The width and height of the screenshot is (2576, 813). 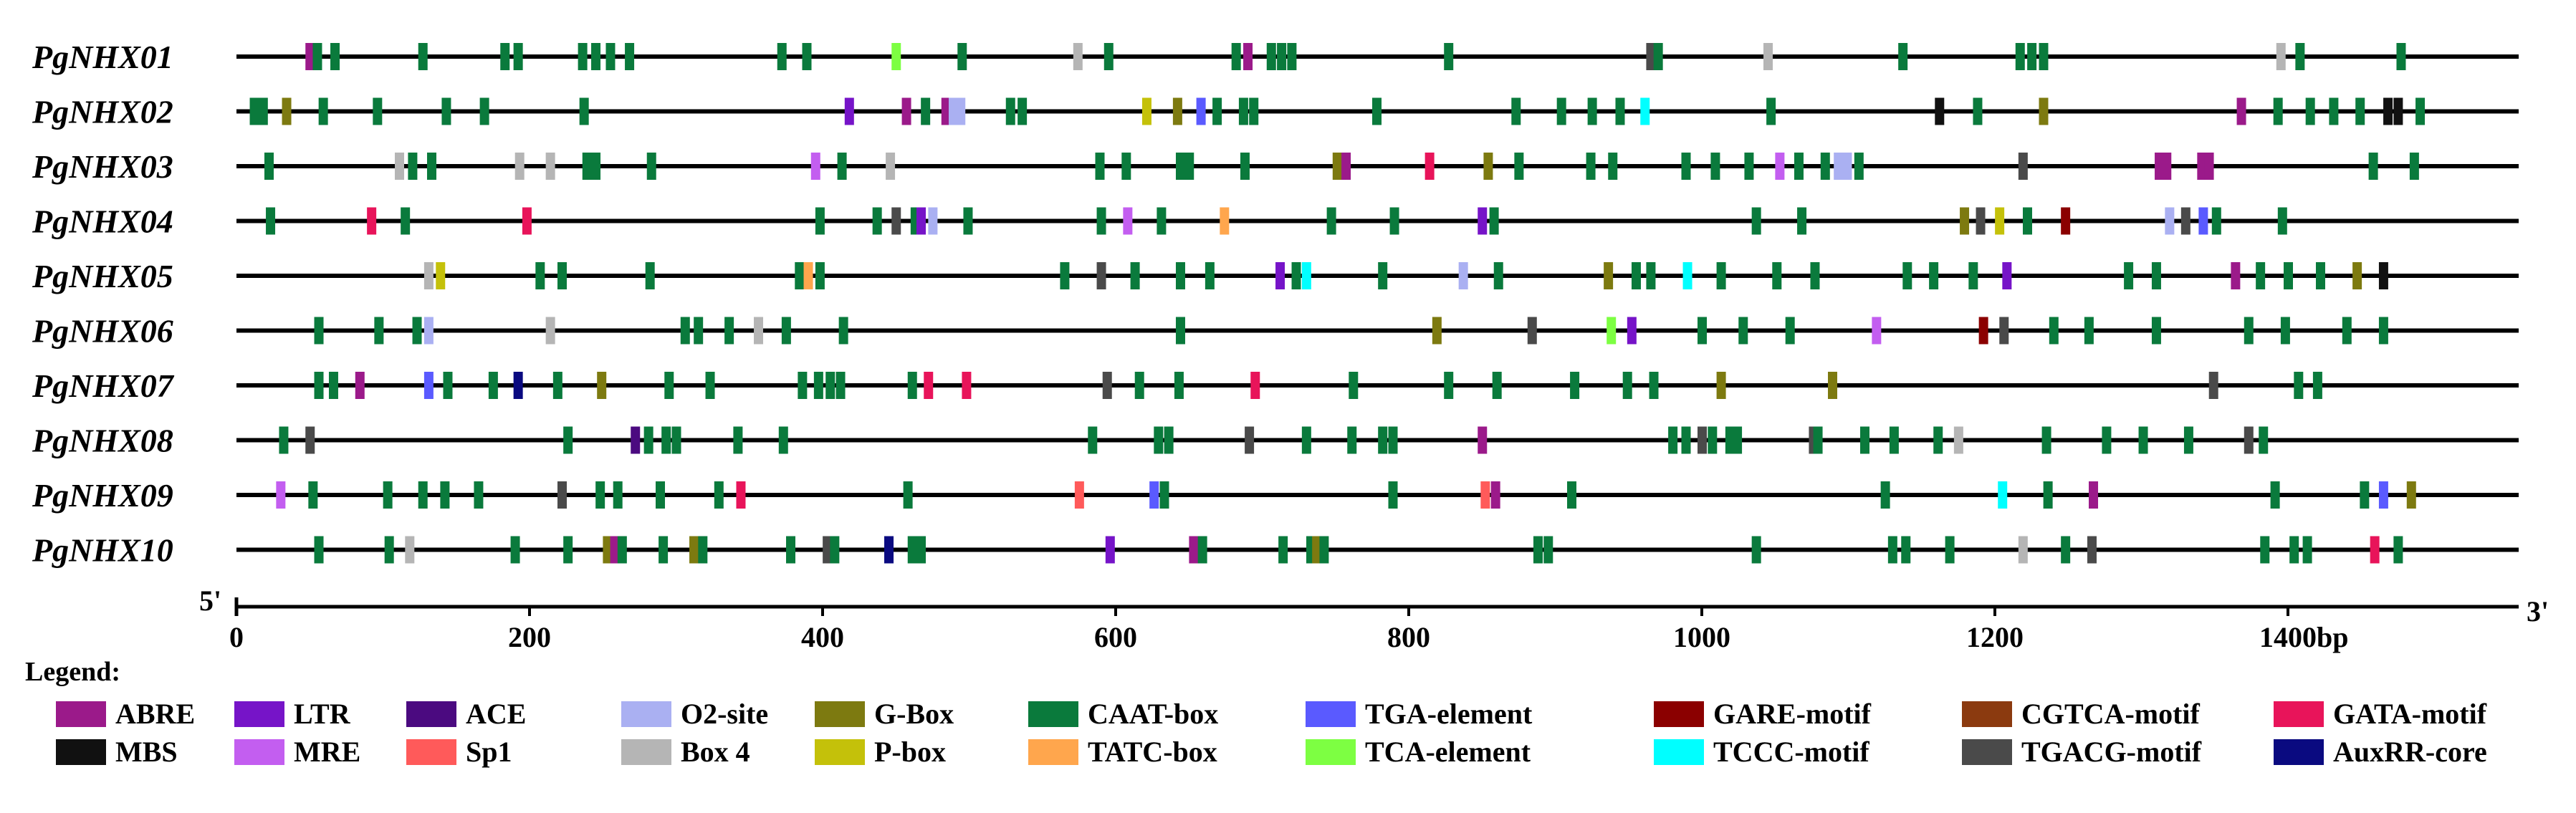 I want to click on gene-track-pgnhx01: PgNHX01, so click(x=1275, y=57).